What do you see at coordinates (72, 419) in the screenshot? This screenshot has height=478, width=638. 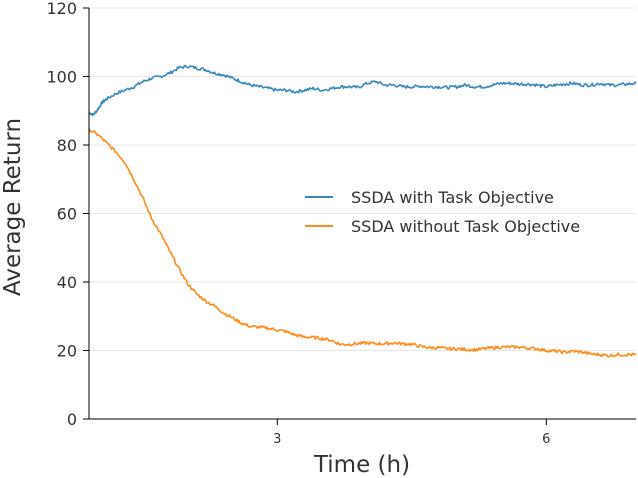 I see `y-tick-label: 0` at bounding box center [72, 419].